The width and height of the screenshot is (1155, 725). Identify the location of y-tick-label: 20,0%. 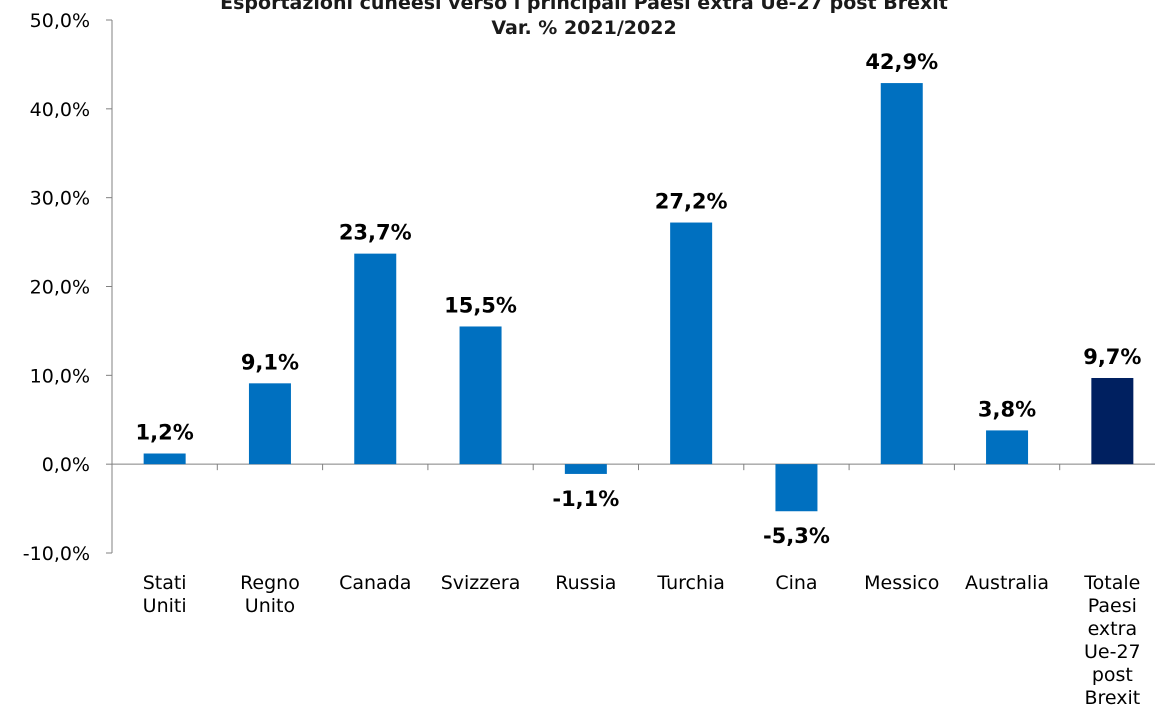
(60, 288).